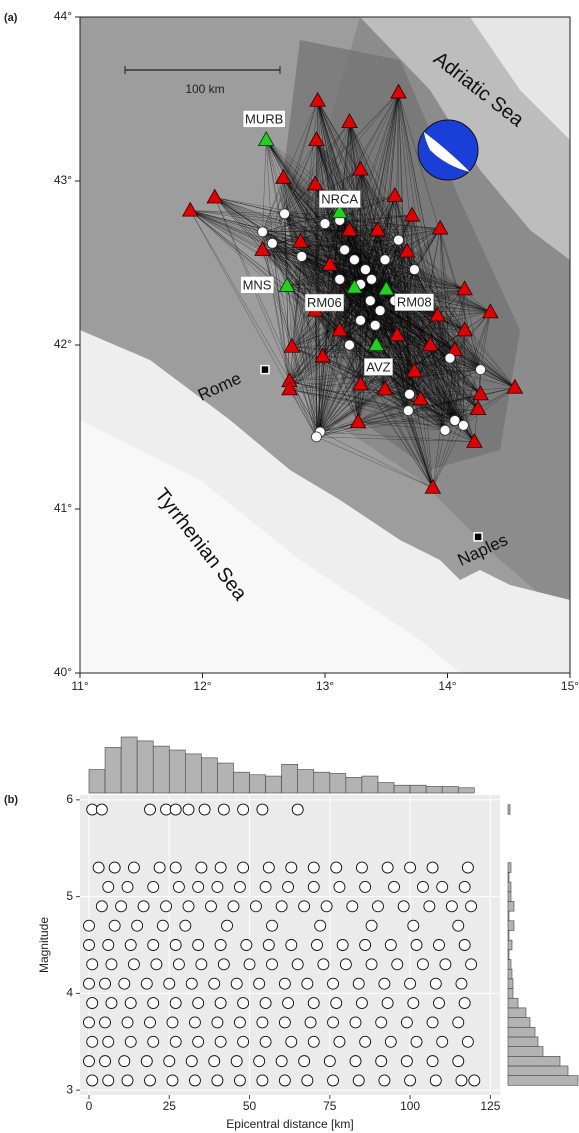  What do you see at coordinates (570, 686) in the screenshot?
I see `x-tick-label: 15°` at bounding box center [570, 686].